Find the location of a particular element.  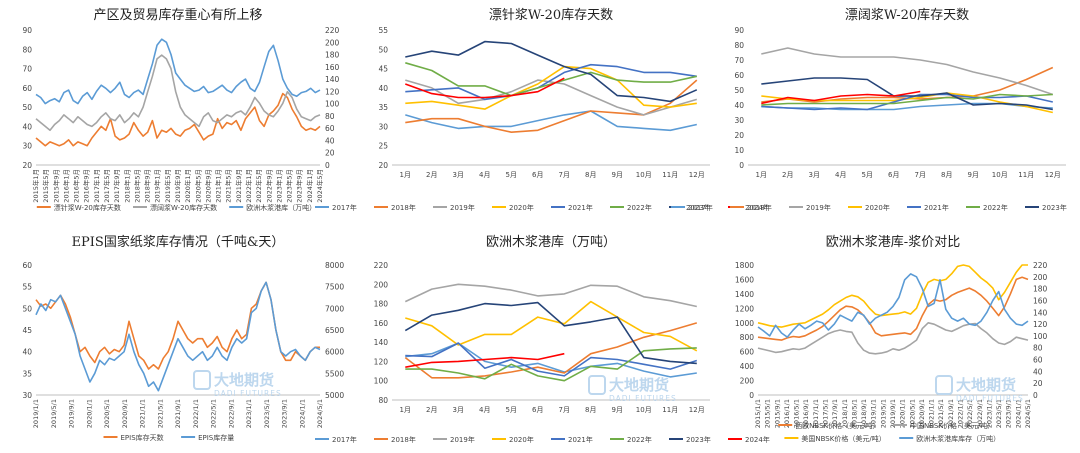

x-tick-label: 2023/9/1 is located at coordinates (1009, 413).